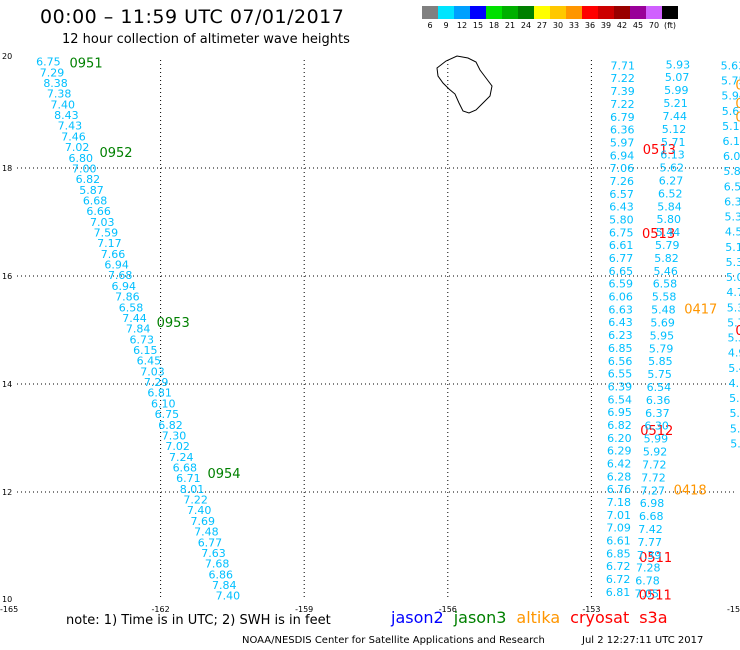 The height and width of the screenshot is (650, 740). What do you see at coordinates (655, 452) in the screenshot?
I see `swh-value-altika: 5.92` at bounding box center [655, 452].